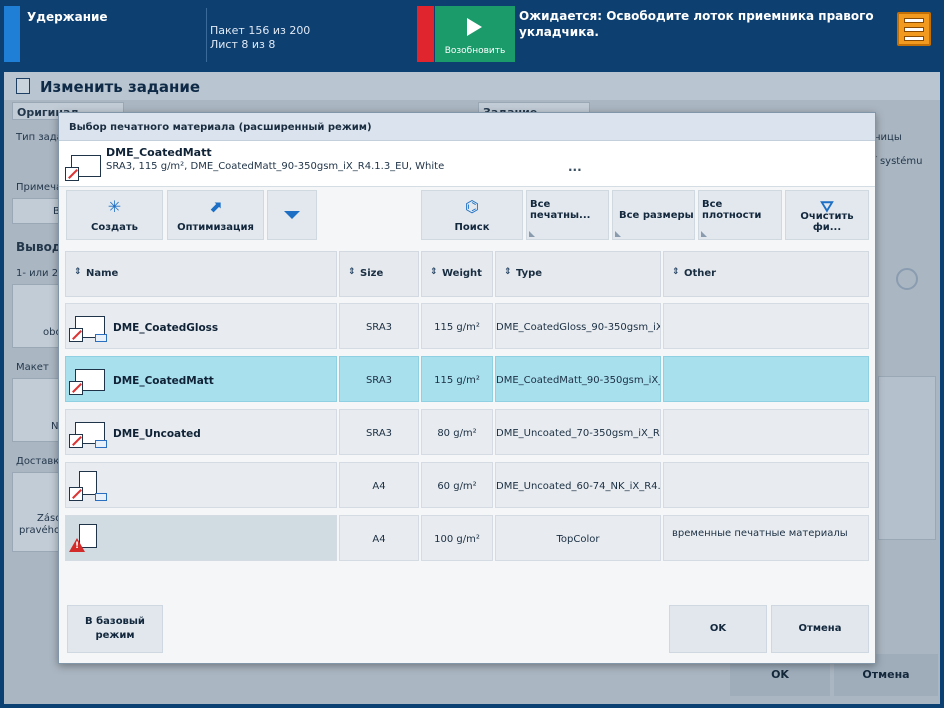 This screenshot has width=944, height=708. Describe the element at coordinates (12, 34) in the screenshot. I see `status-indicator` at that location.